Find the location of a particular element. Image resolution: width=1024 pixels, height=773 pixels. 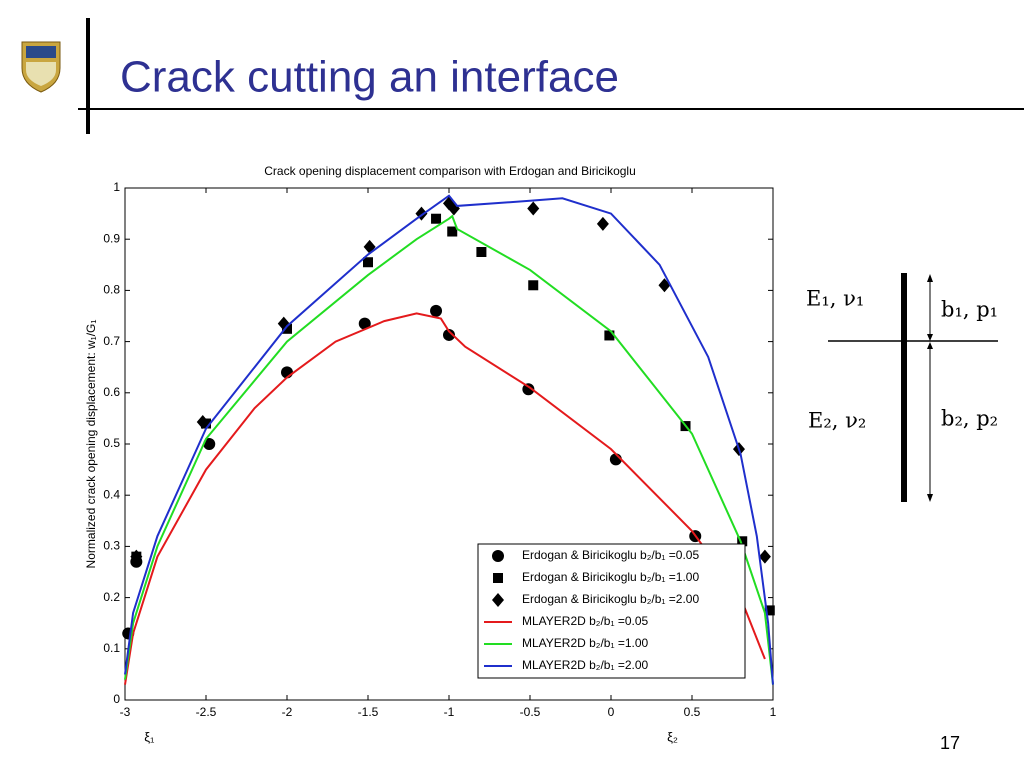

y-tick-label: 0.6 is located at coordinates (111, 392).